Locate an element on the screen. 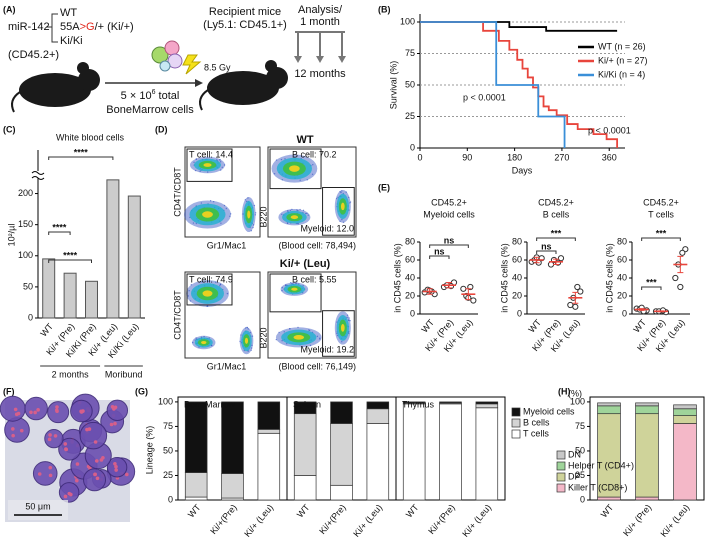 This screenshot has width=709, height=538. y-tick-label: 50 is located at coordinates (580, 450).